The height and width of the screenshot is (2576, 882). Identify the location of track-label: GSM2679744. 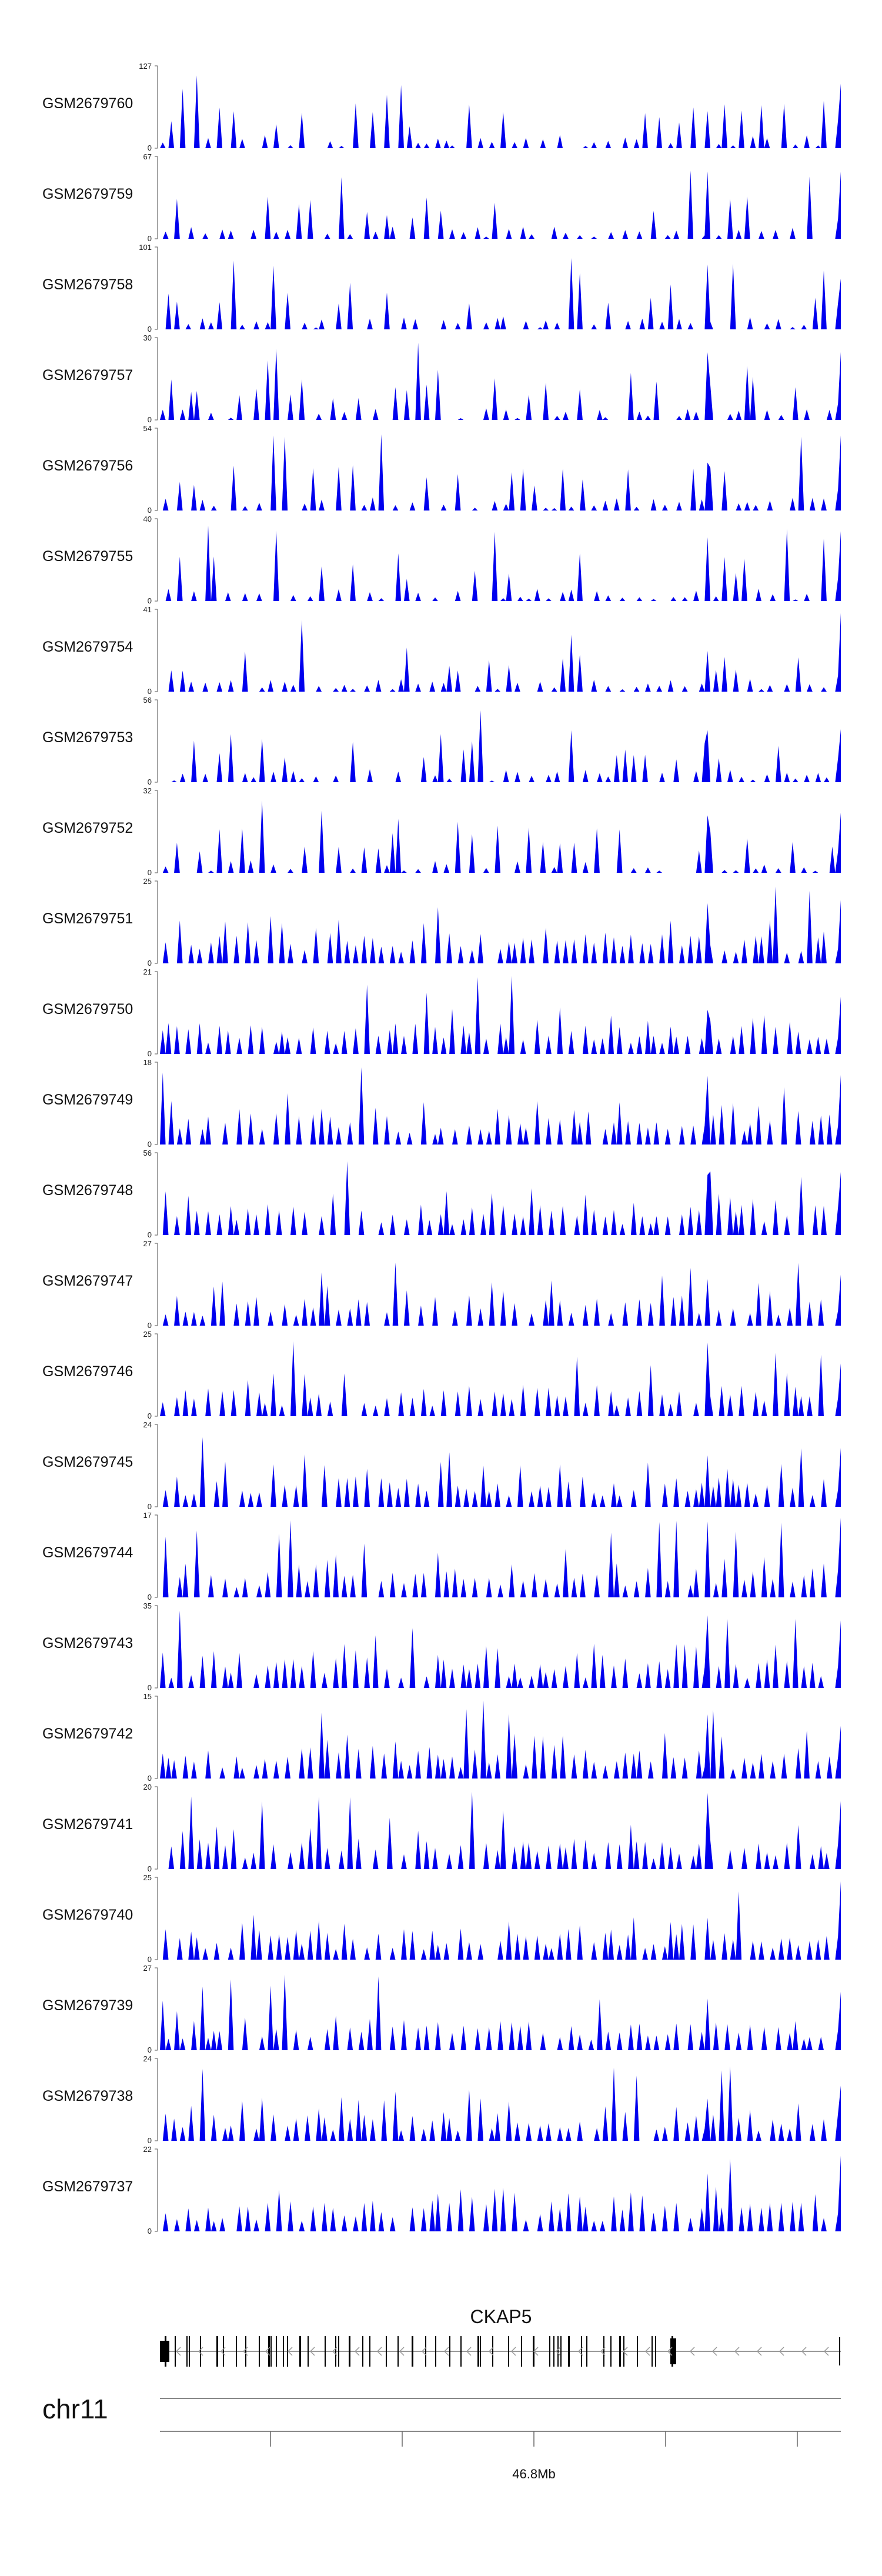
(87, 1552).